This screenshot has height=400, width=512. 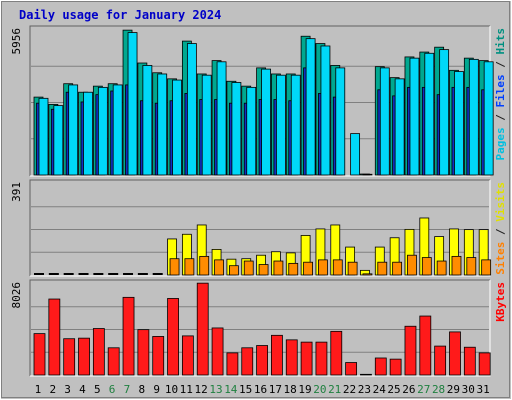 What do you see at coordinates (380, 389) in the screenshot?
I see `x-tick-label: 24` at bounding box center [380, 389].